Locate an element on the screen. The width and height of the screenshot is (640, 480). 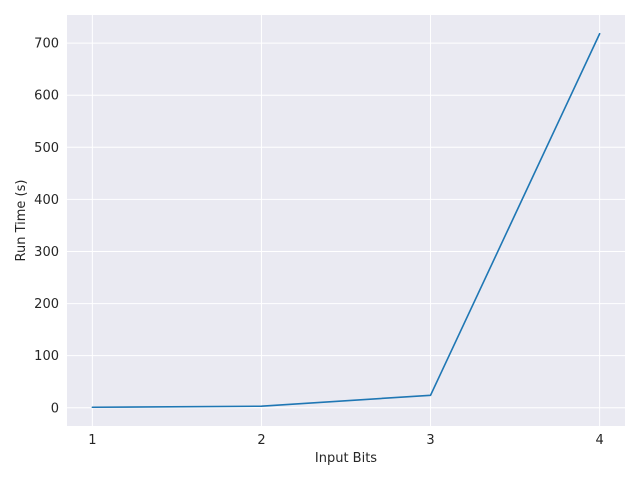
y-tick-label: 100 is located at coordinates (46, 356).